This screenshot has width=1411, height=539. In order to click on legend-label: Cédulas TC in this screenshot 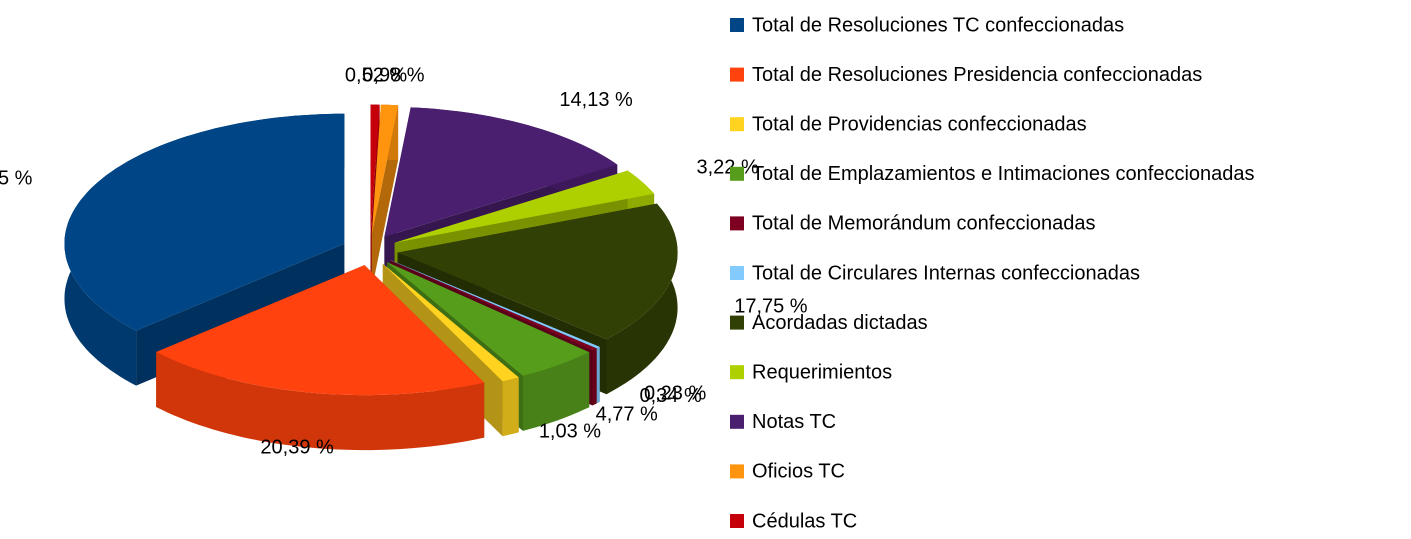, I will do `click(804, 521)`.